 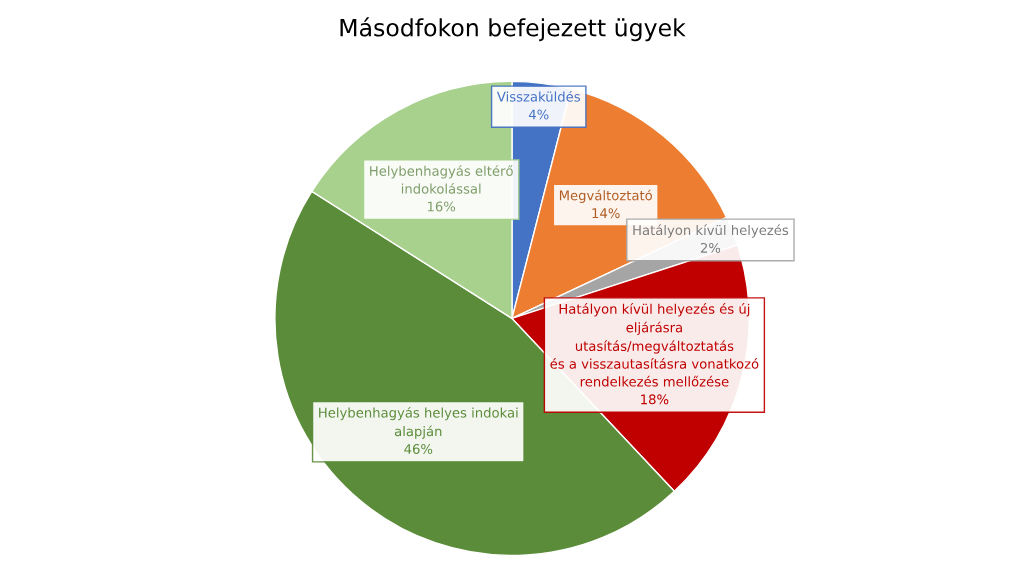 What do you see at coordinates (710, 247) in the screenshot?
I see `data-label: 2%` at bounding box center [710, 247].